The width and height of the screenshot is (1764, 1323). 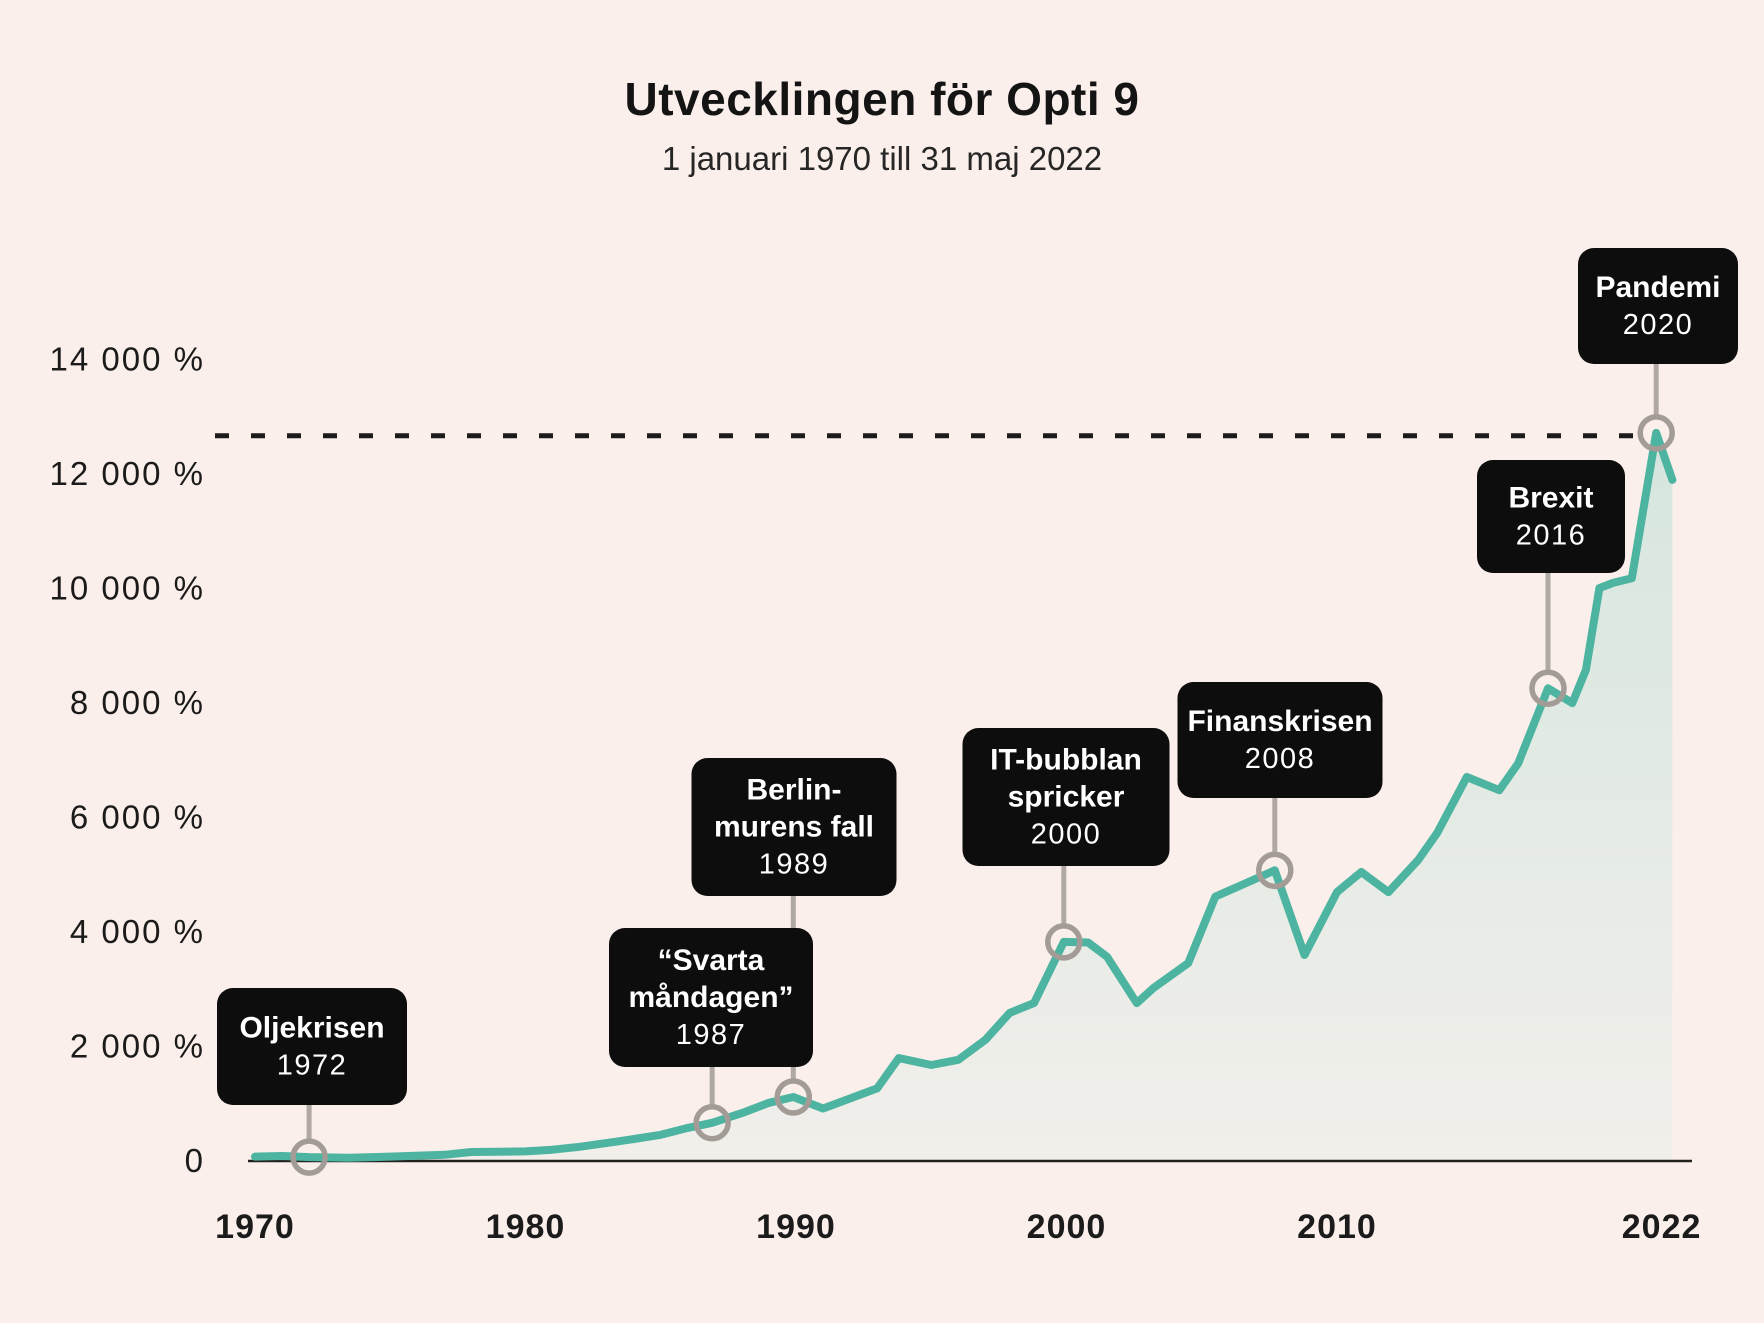 I want to click on event-year: 2008, so click(x=1280, y=759).